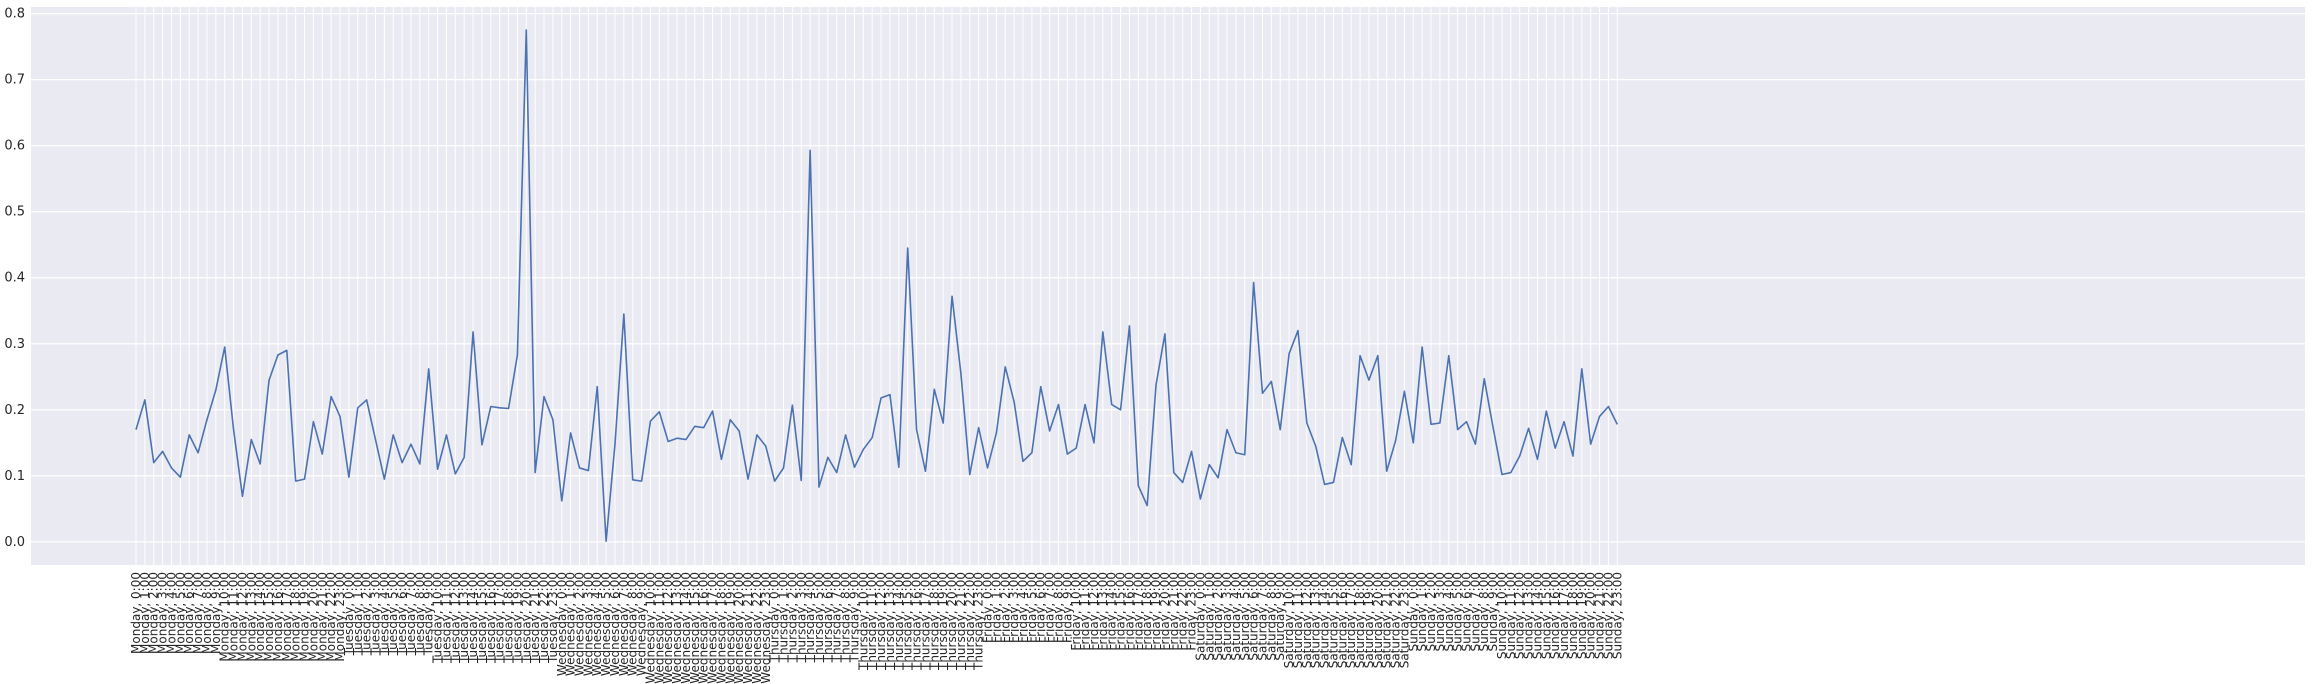 The width and height of the screenshot is (2312, 684). What do you see at coordinates (136, 613) in the screenshot?
I see `x-tick-label: Monday, 0:00` at bounding box center [136, 613].